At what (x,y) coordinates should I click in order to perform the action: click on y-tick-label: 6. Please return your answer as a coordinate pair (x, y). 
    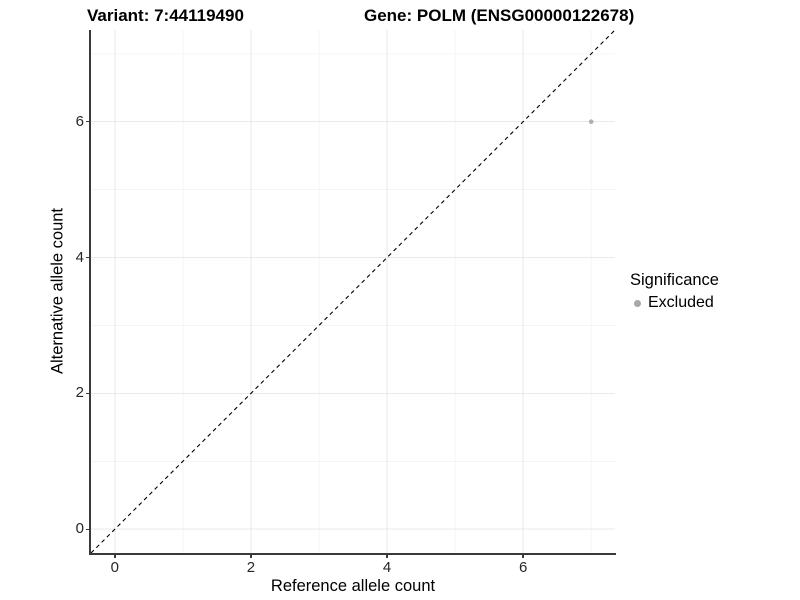
    Looking at the image, I should click on (79, 121).